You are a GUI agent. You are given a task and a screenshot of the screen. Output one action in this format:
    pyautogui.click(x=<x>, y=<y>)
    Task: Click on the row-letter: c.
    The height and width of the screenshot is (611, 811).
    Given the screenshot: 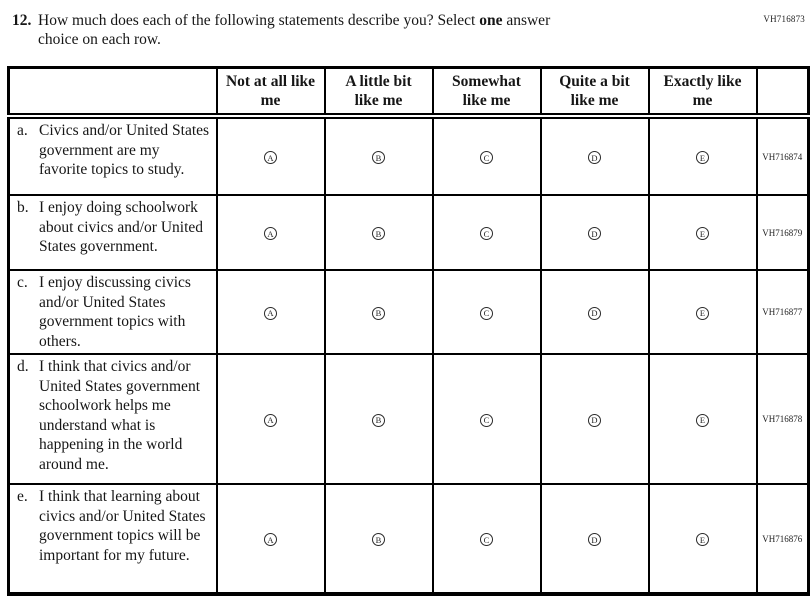 What is the action you would take?
    pyautogui.click(x=22, y=282)
    